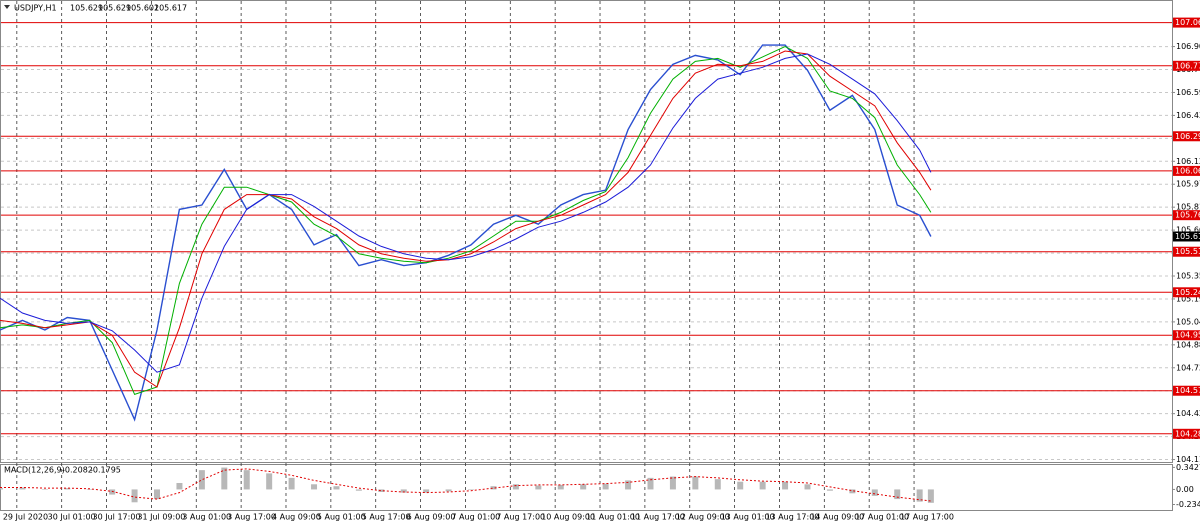 This screenshot has height=525, width=1200. Describe the element at coordinates (748, 517) in the screenshot. I see `x-tick-label: 13 Aug 01:00` at that location.